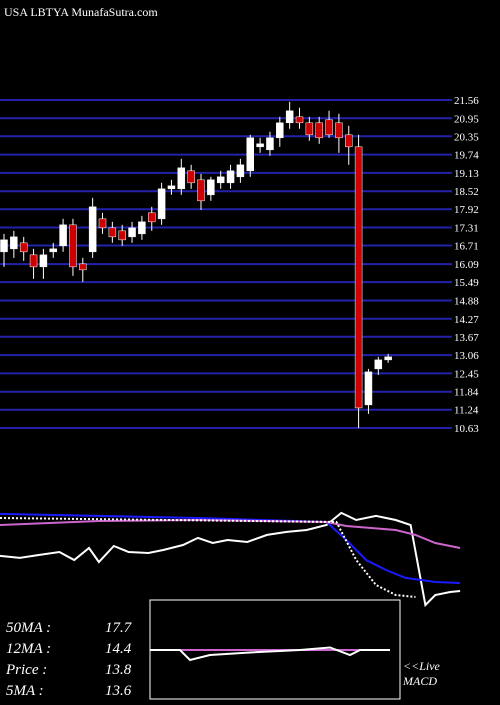 This screenshot has height=705, width=500. Describe the element at coordinates (466, 338) in the screenshot. I see `y-tick-label: 13.67` at that location.